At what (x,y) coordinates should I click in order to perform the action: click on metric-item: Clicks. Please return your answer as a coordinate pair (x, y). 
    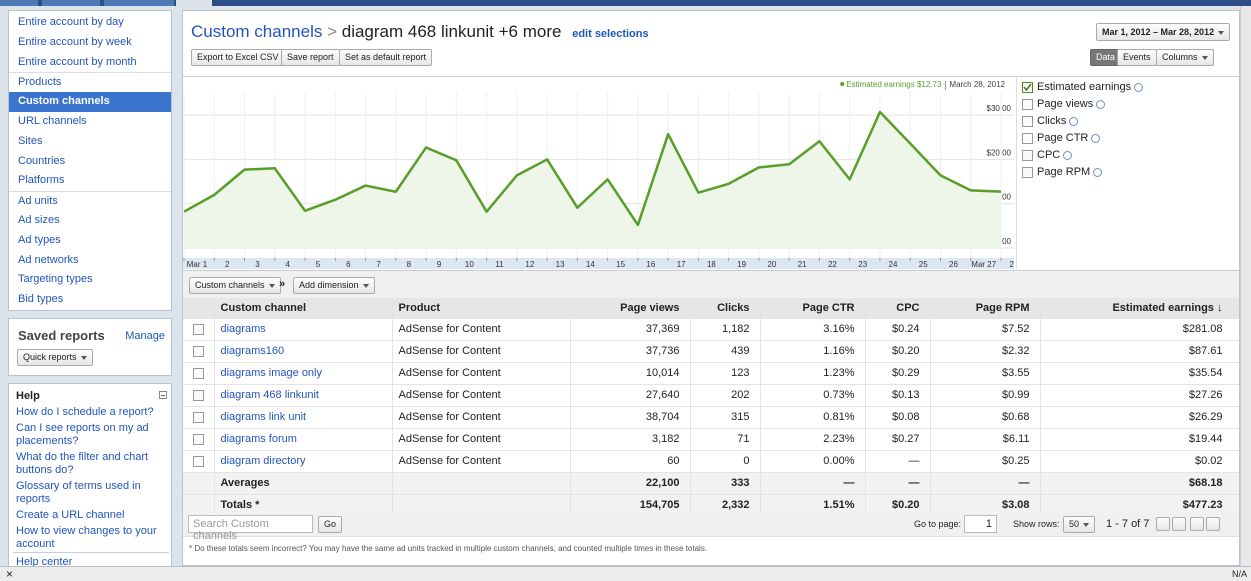
    Looking at the image, I should click on (1050, 121).